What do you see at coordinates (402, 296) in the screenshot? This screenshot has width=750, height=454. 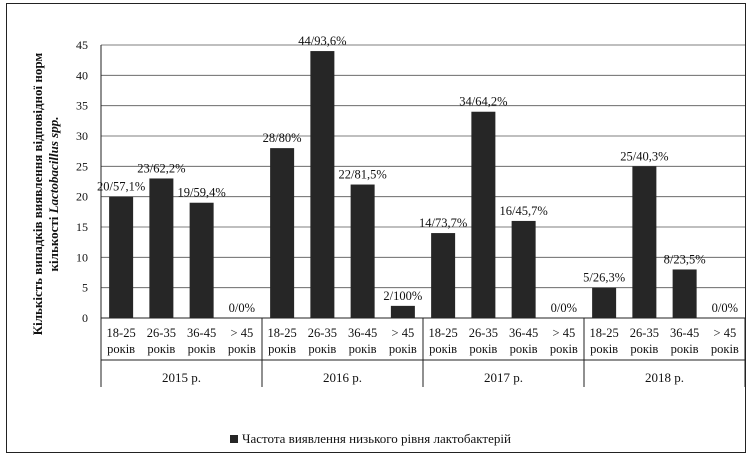 I see `data-label: 2/100%` at bounding box center [402, 296].